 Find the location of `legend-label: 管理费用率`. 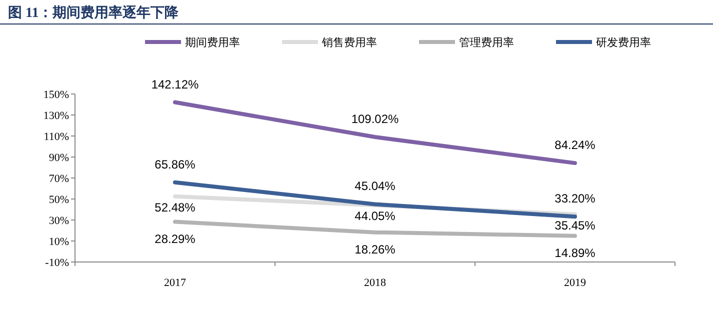

legend-label: 管理费用率 is located at coordinates (486, 42).